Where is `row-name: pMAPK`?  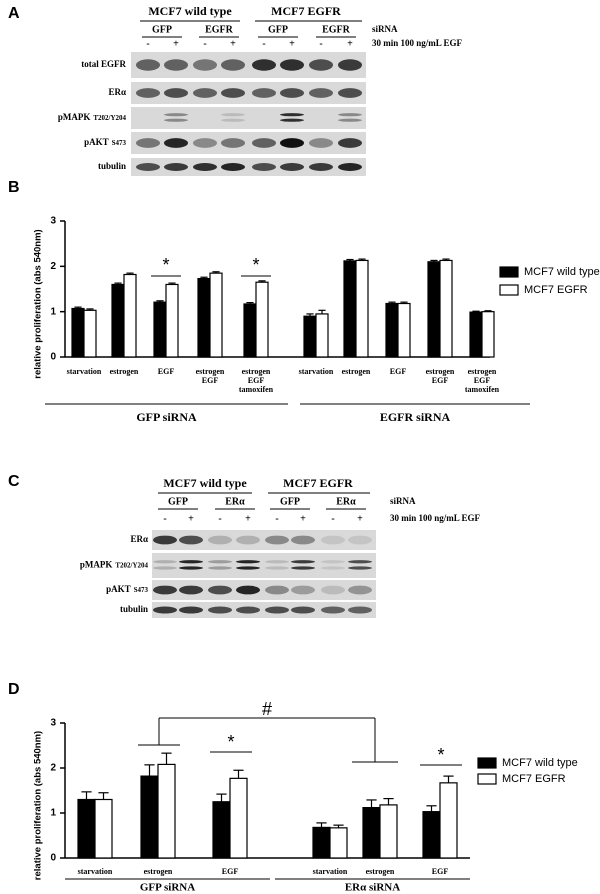
row-name: pMAPK is located at coordinates (96, 565).